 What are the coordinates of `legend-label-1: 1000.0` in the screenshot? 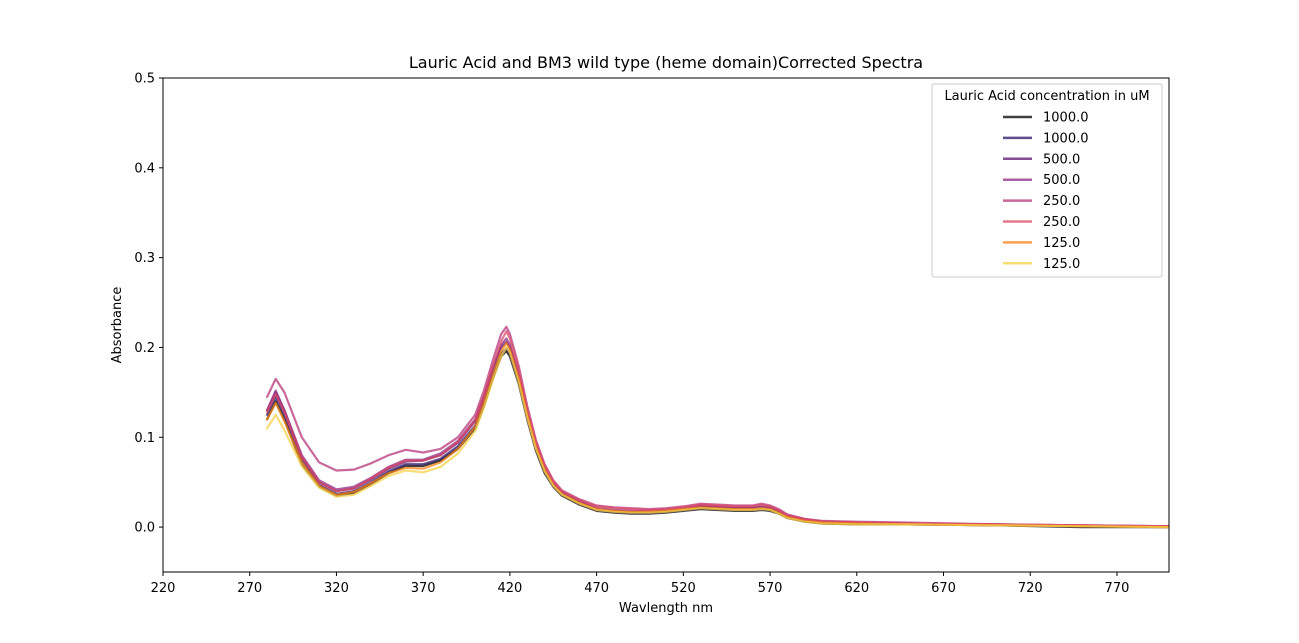 It's located at (1066, 138).